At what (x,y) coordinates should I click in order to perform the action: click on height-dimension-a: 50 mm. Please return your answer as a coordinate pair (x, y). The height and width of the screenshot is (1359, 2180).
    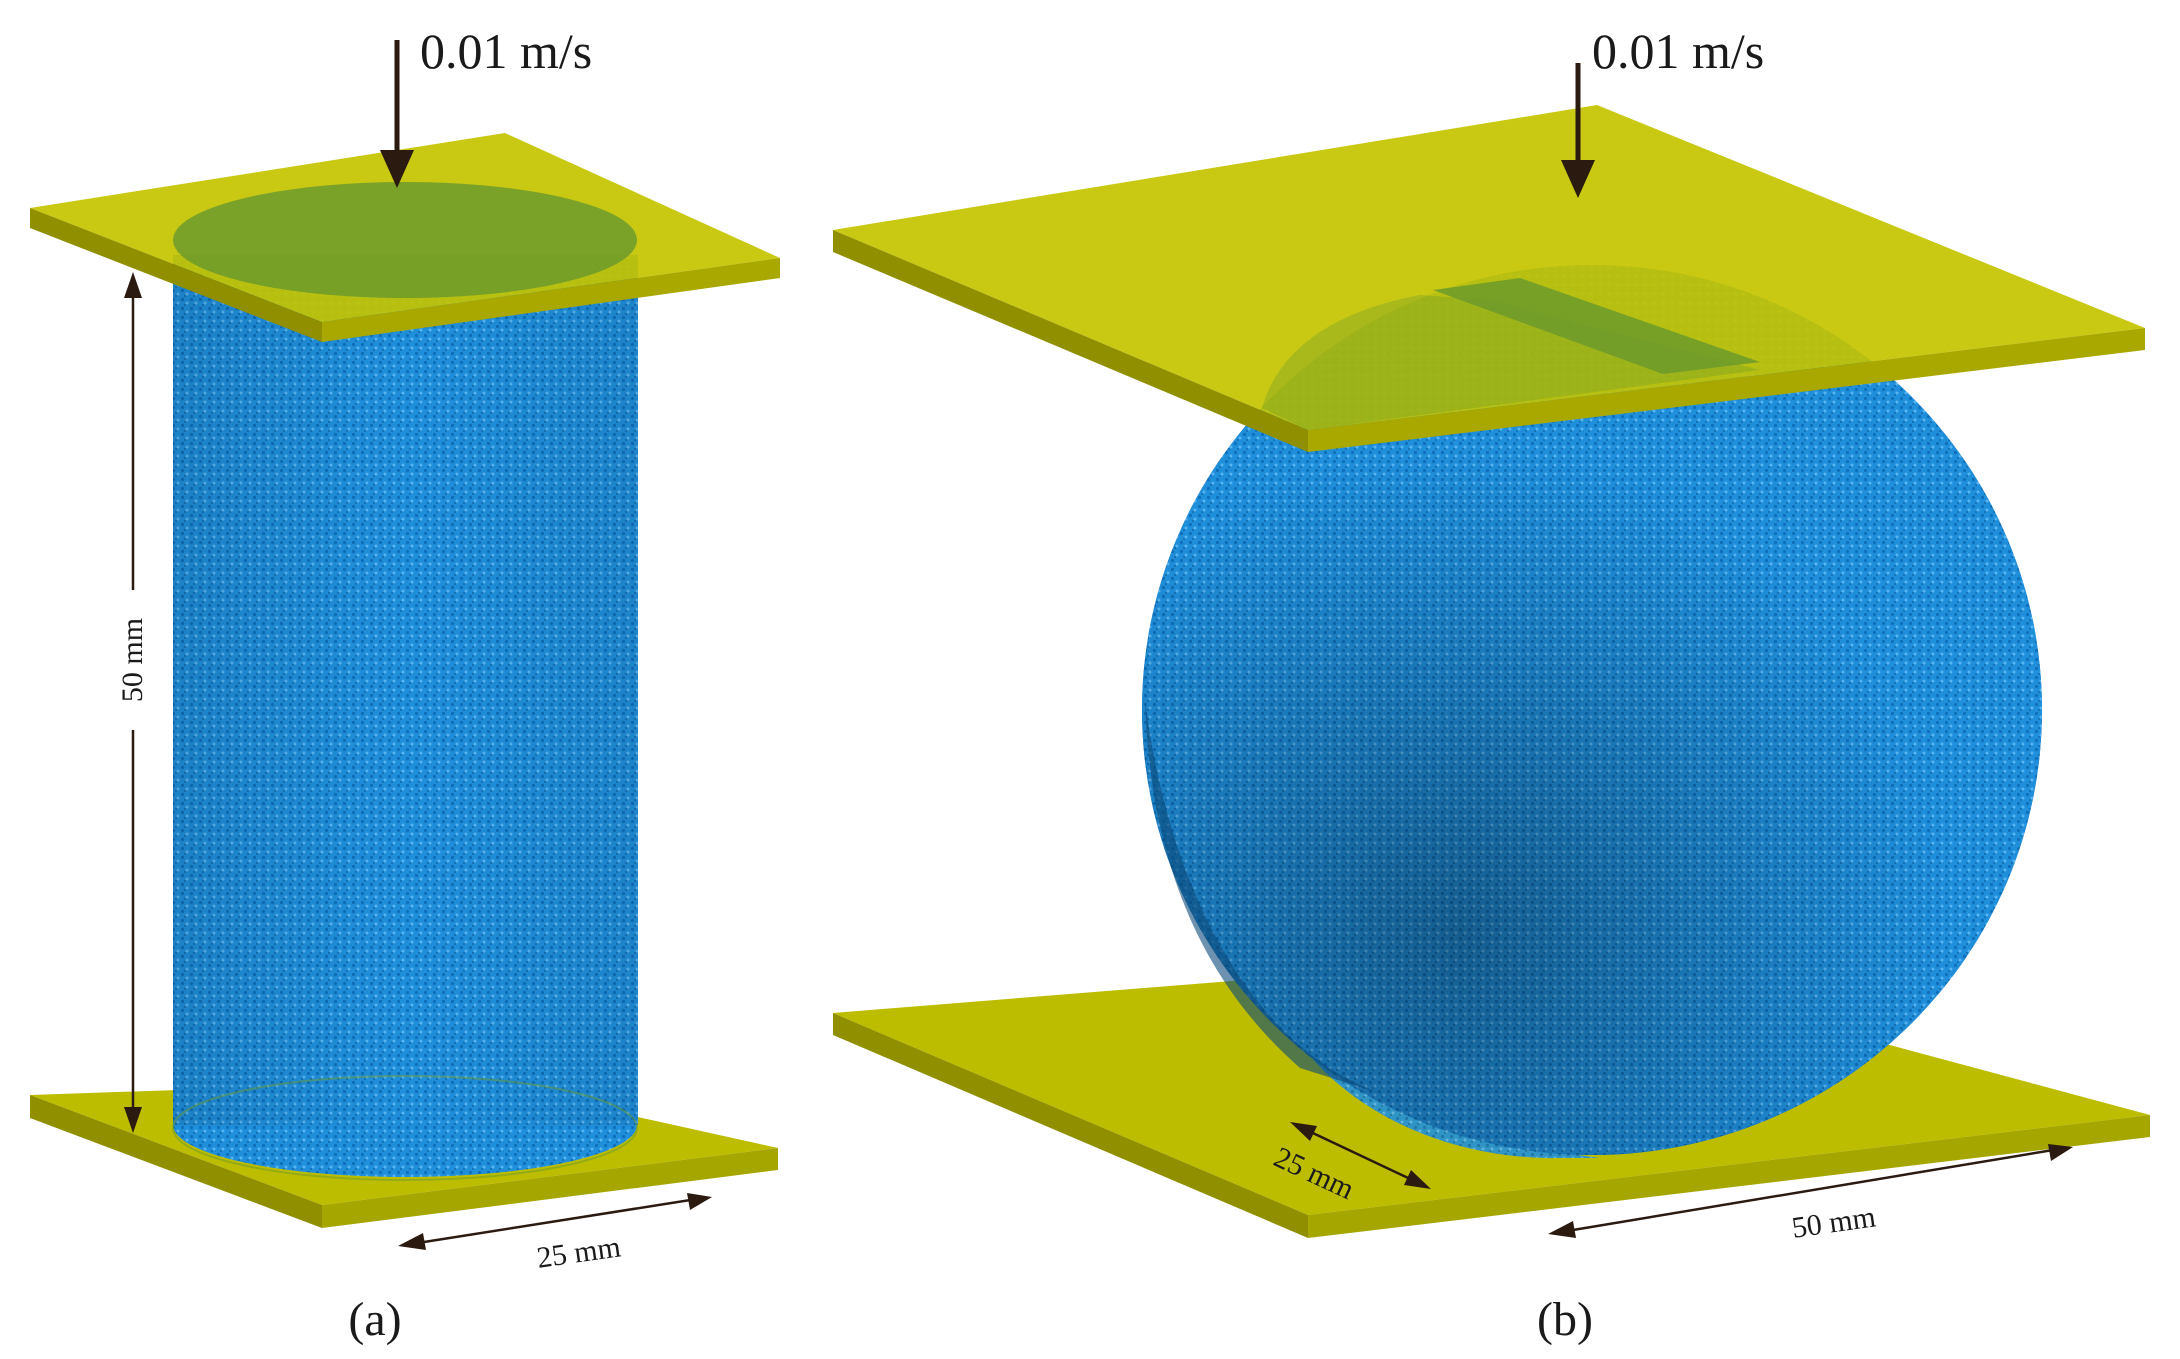
    Looking at the image, I should click on (132, 702).